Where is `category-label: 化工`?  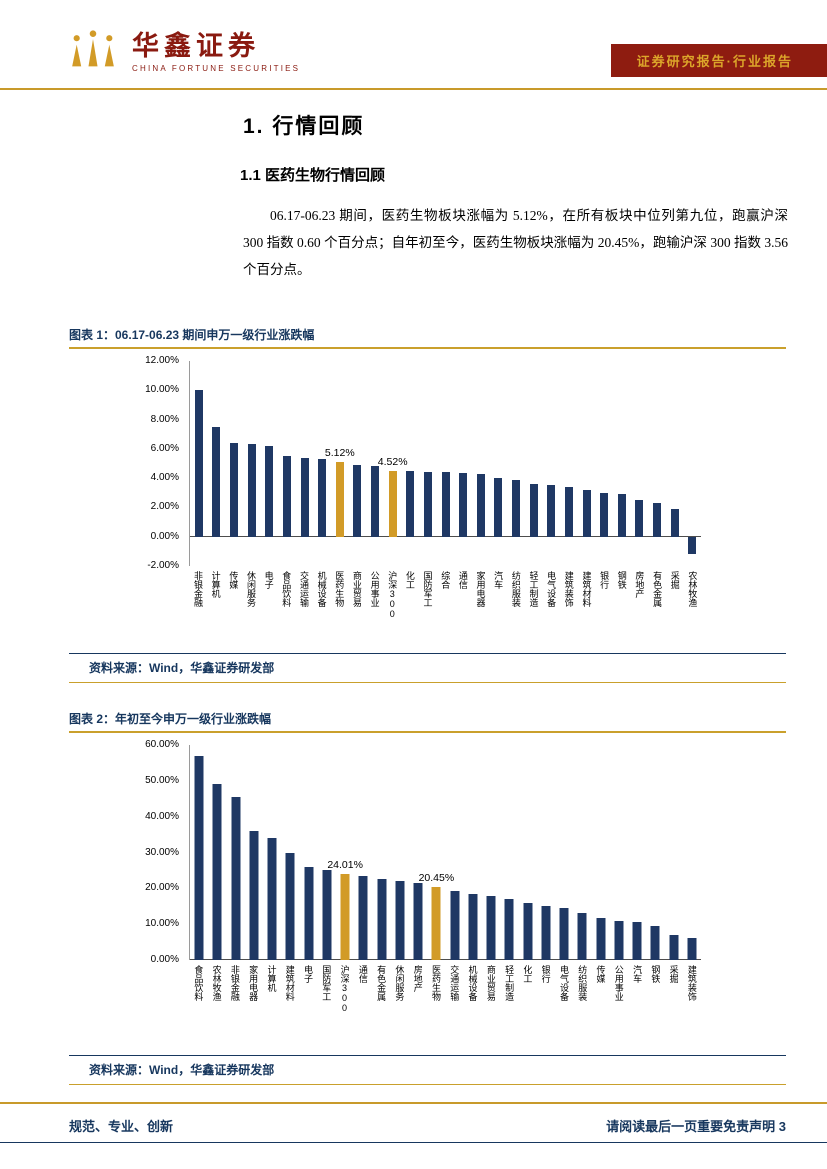 category-label: 化工 is located at coordinates (409, 580).